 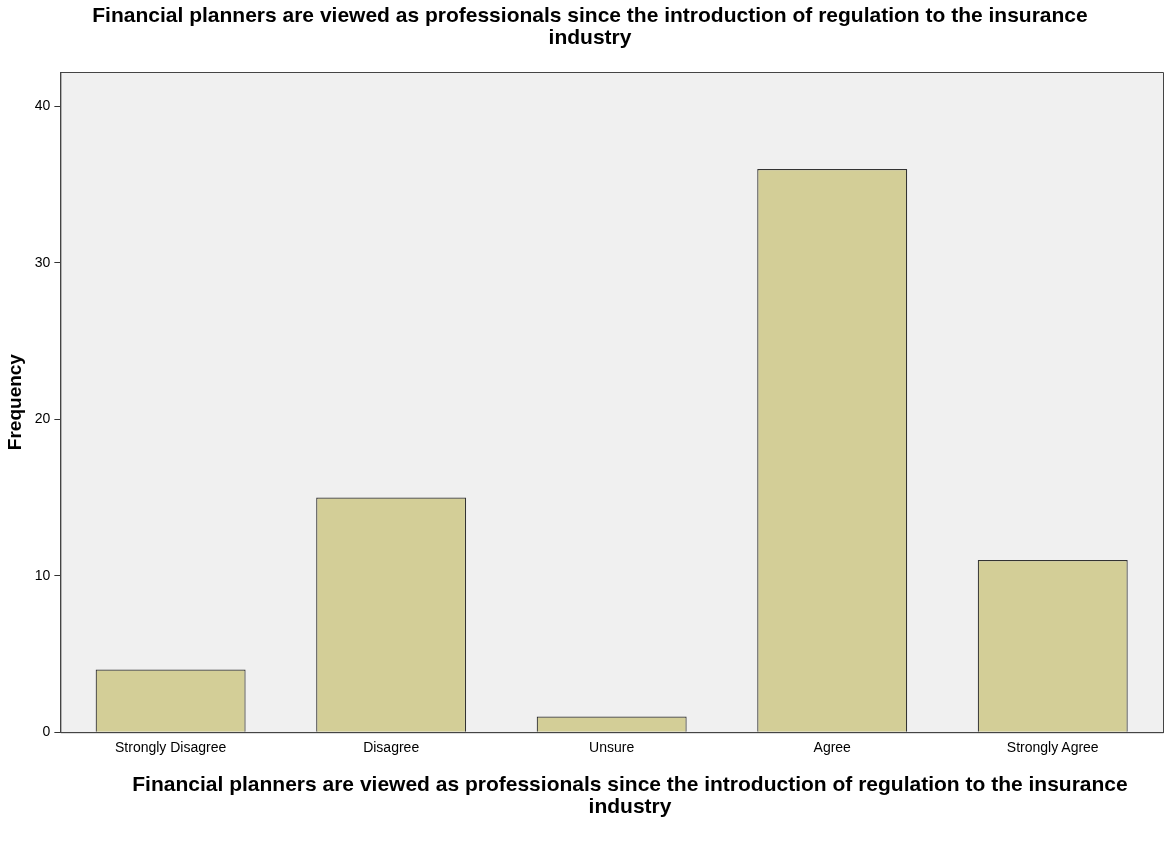 I want to click on y-tick-label: 20, so click(x=42, y=418).